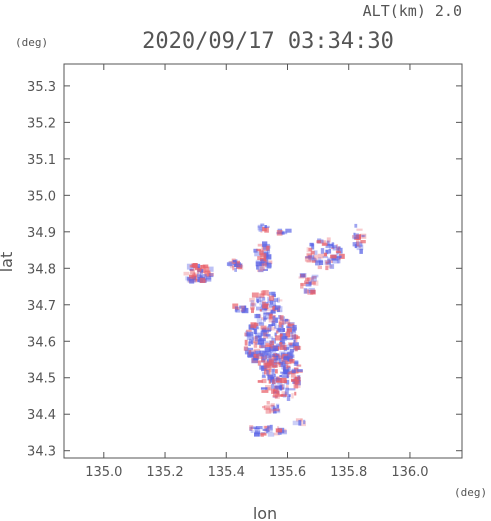 The width and height of the screenshot is (491, 521). Describe the element at coordinates (103, 472) in the screenshot. I see `x-tick-label: 135.0` at that location.